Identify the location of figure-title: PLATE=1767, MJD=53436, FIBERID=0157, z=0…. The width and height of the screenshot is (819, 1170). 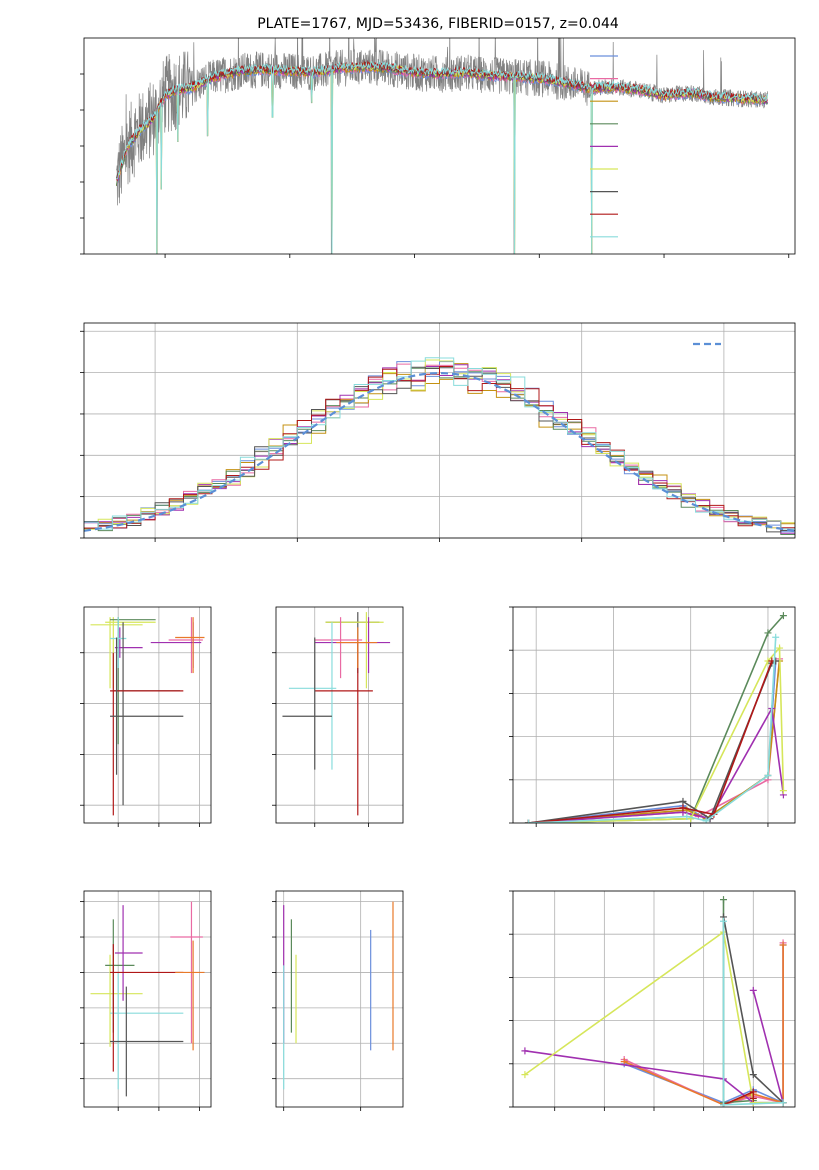
(438, 24).